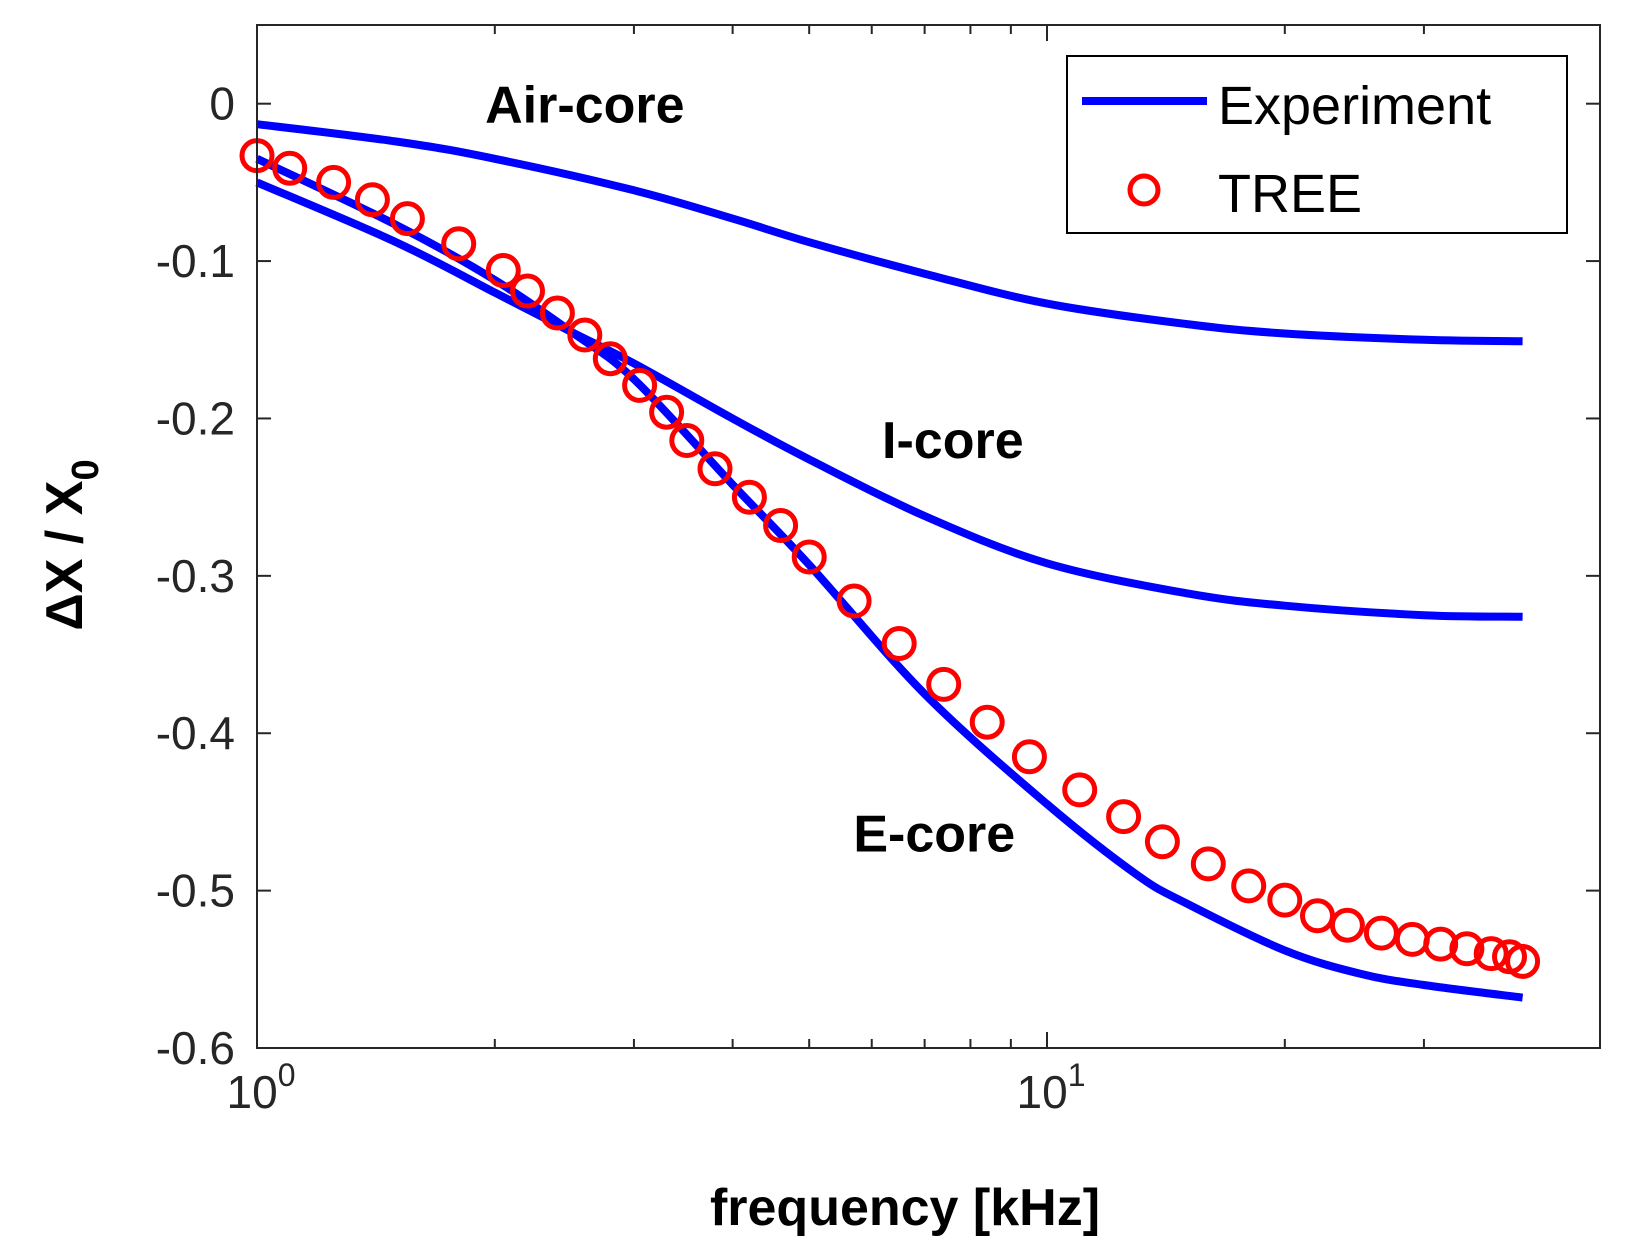 The width and height of the screenshot is (1627, 1259). I want to click on x-axis-title: frequency [kHz], so click(905, 1208).